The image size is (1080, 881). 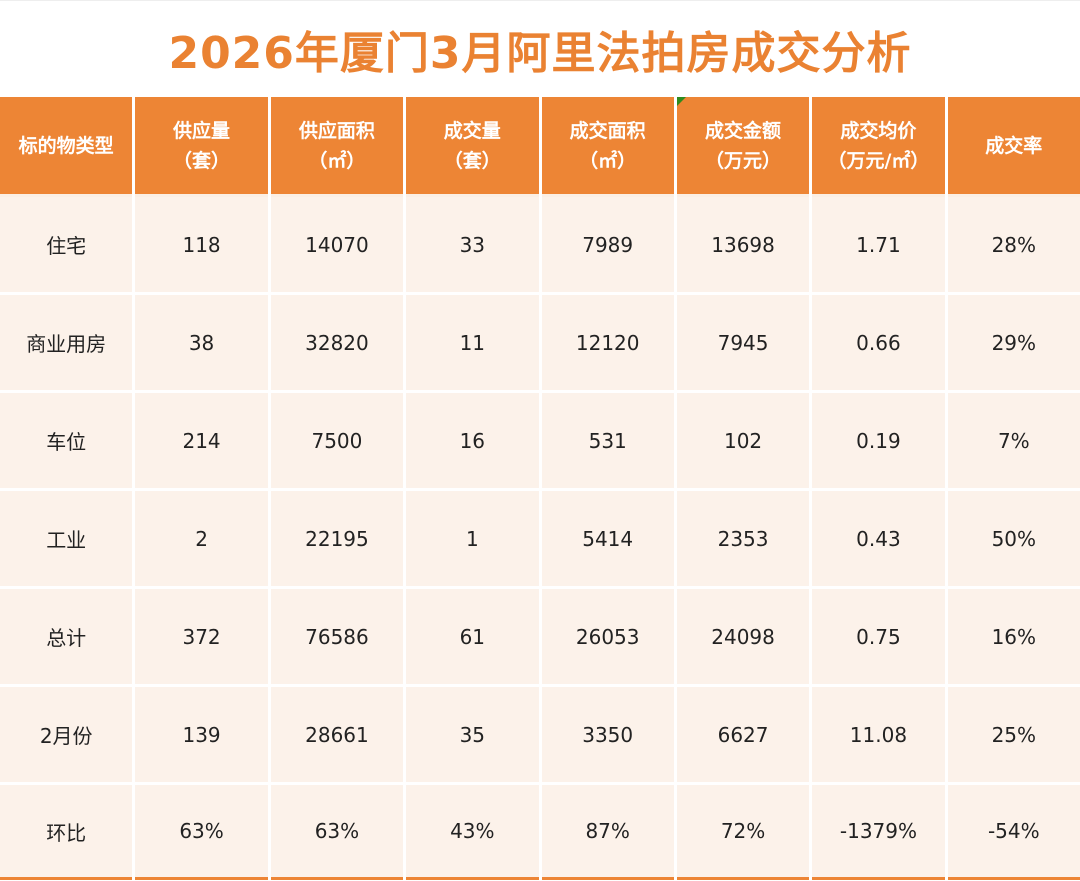 I want to click on col-header-avg-price: 成交均价 （万元/㎡）, so click(x=878, y=147).